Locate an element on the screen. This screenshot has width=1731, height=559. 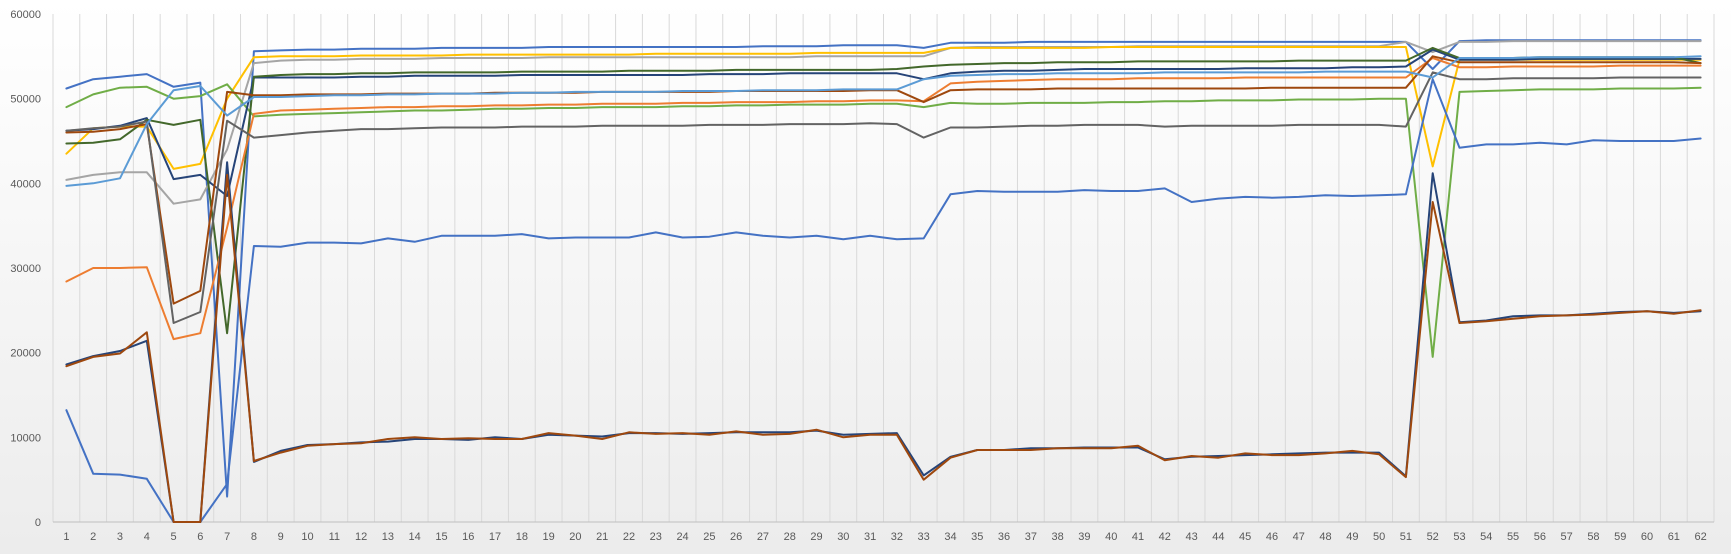
x-tick-label: 56 is located at coordinates (1540, 537).